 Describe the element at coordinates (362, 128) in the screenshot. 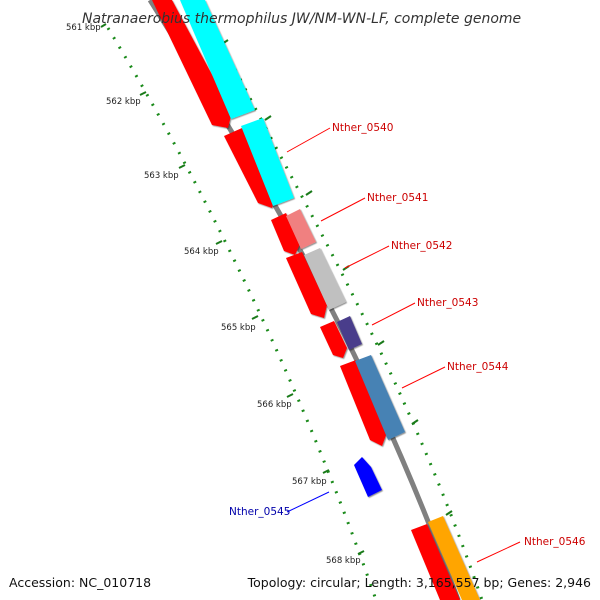

I see `gene-label-nther-0540: Nther_0540` at that location.